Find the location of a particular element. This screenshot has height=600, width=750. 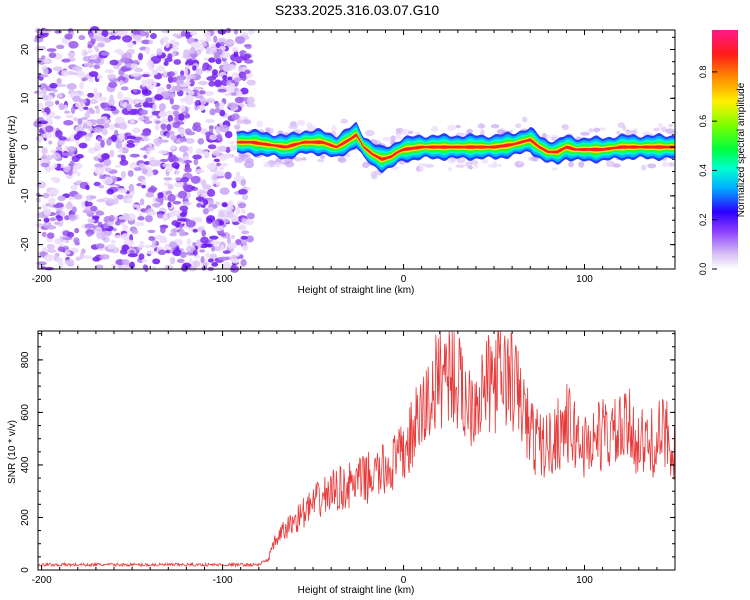

colorbar-tick-label: 0.0 is located at coordinates (703, 269).